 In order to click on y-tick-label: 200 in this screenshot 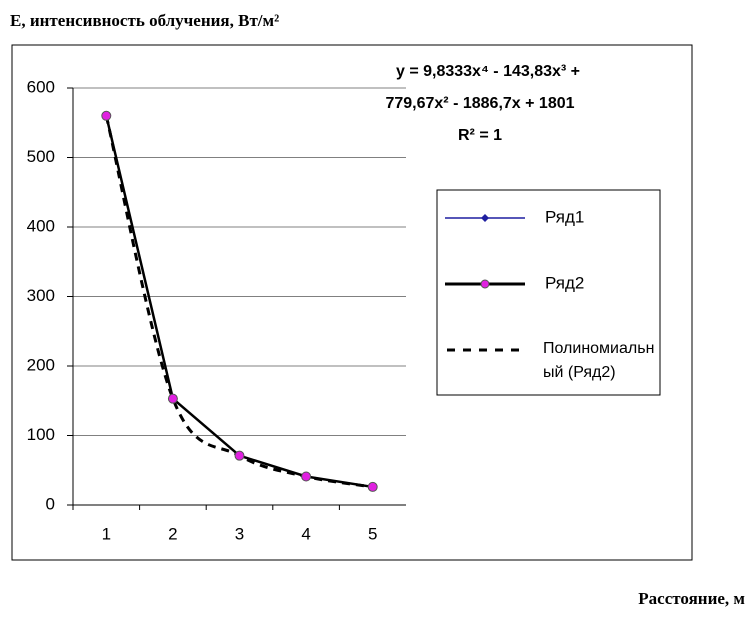, I will do `click(41, 364)`.